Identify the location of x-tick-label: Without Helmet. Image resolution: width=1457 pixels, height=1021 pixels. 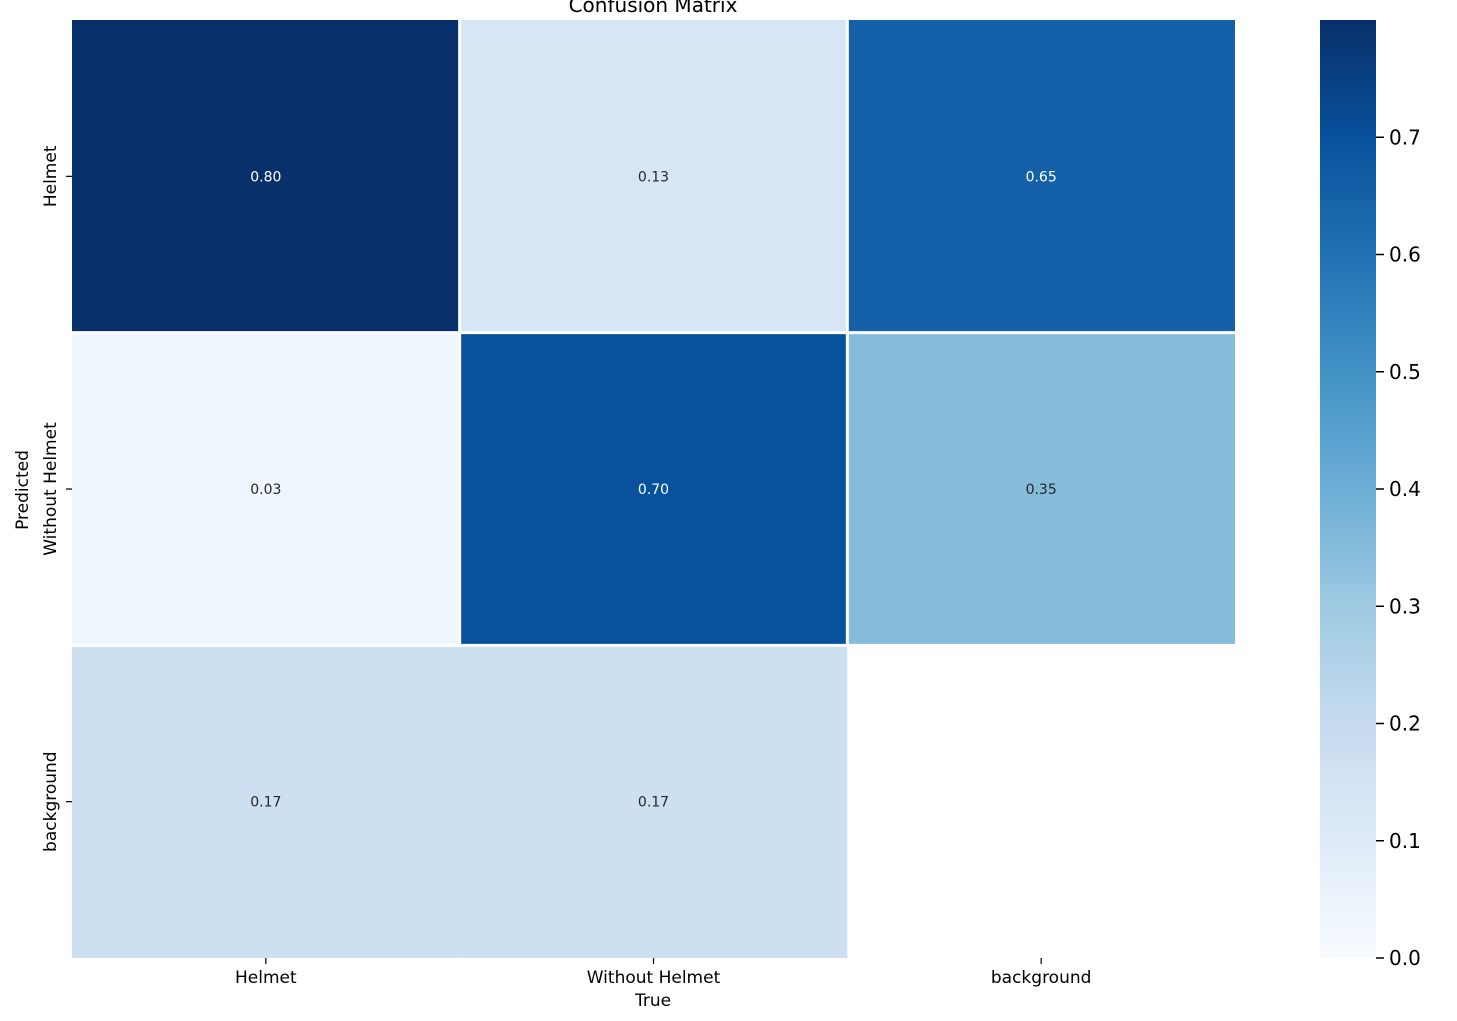
(654, 978).